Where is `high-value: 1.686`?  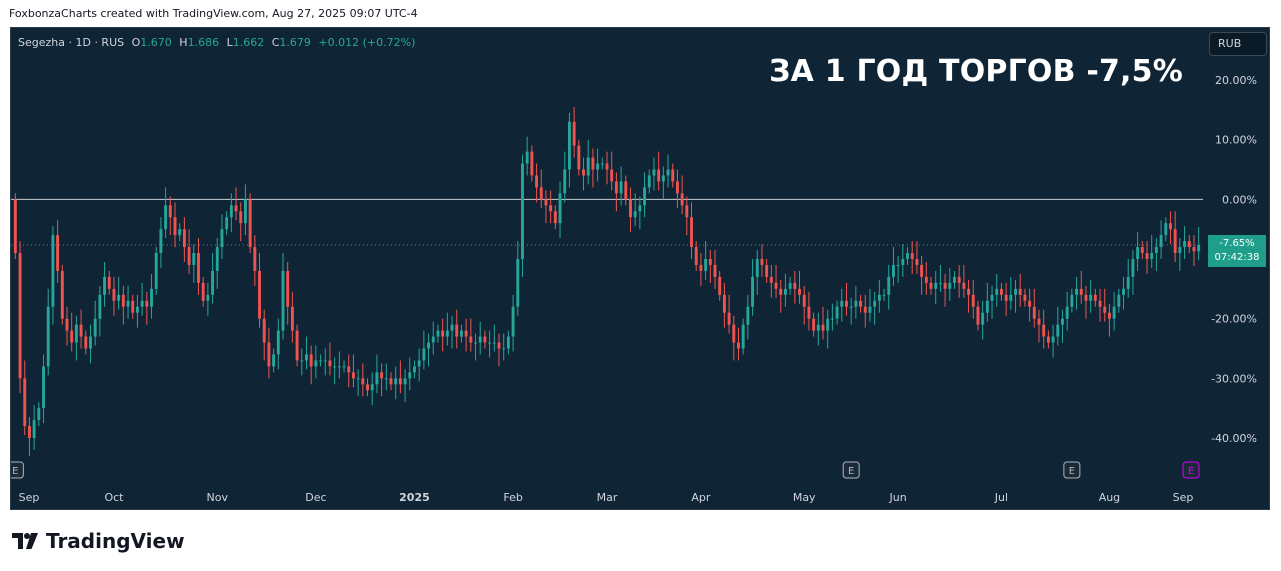
high-value: 1.686 is located at coordinates (203, 42).